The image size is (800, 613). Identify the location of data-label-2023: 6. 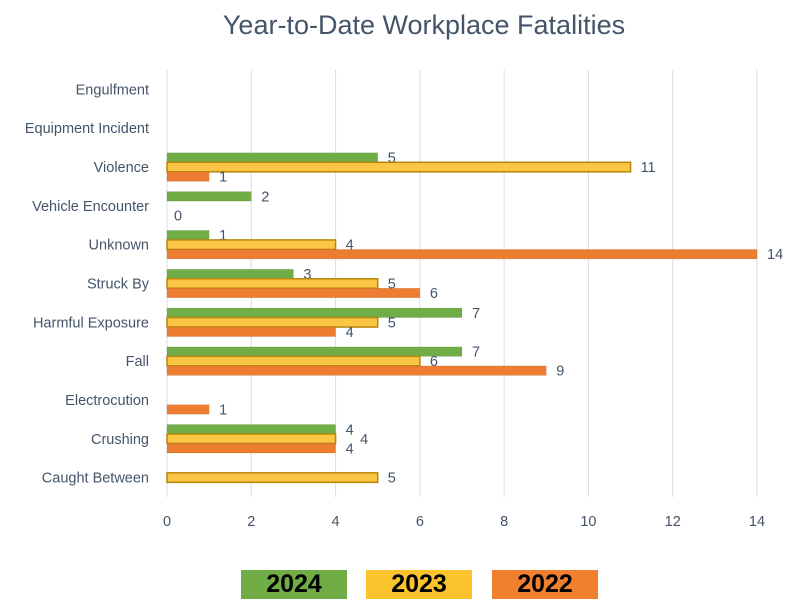
(434, 362).